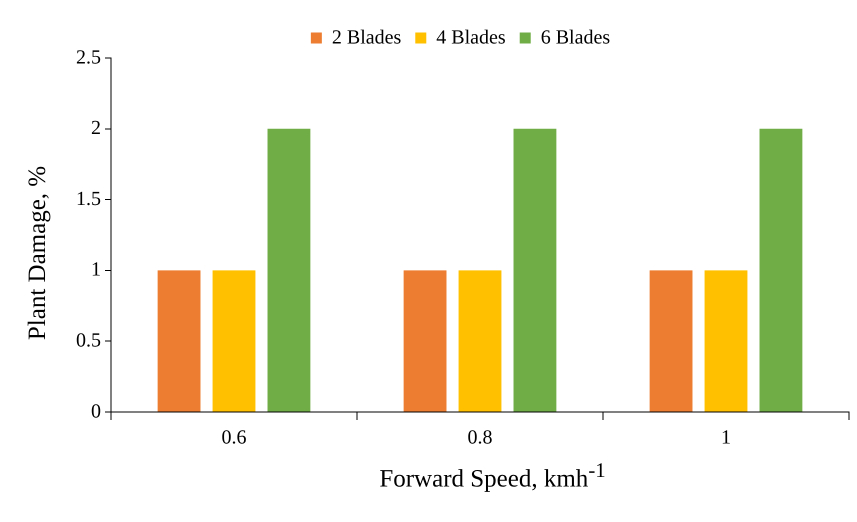  I want to click on x-tick-label: 0.6, so click(234, 437).